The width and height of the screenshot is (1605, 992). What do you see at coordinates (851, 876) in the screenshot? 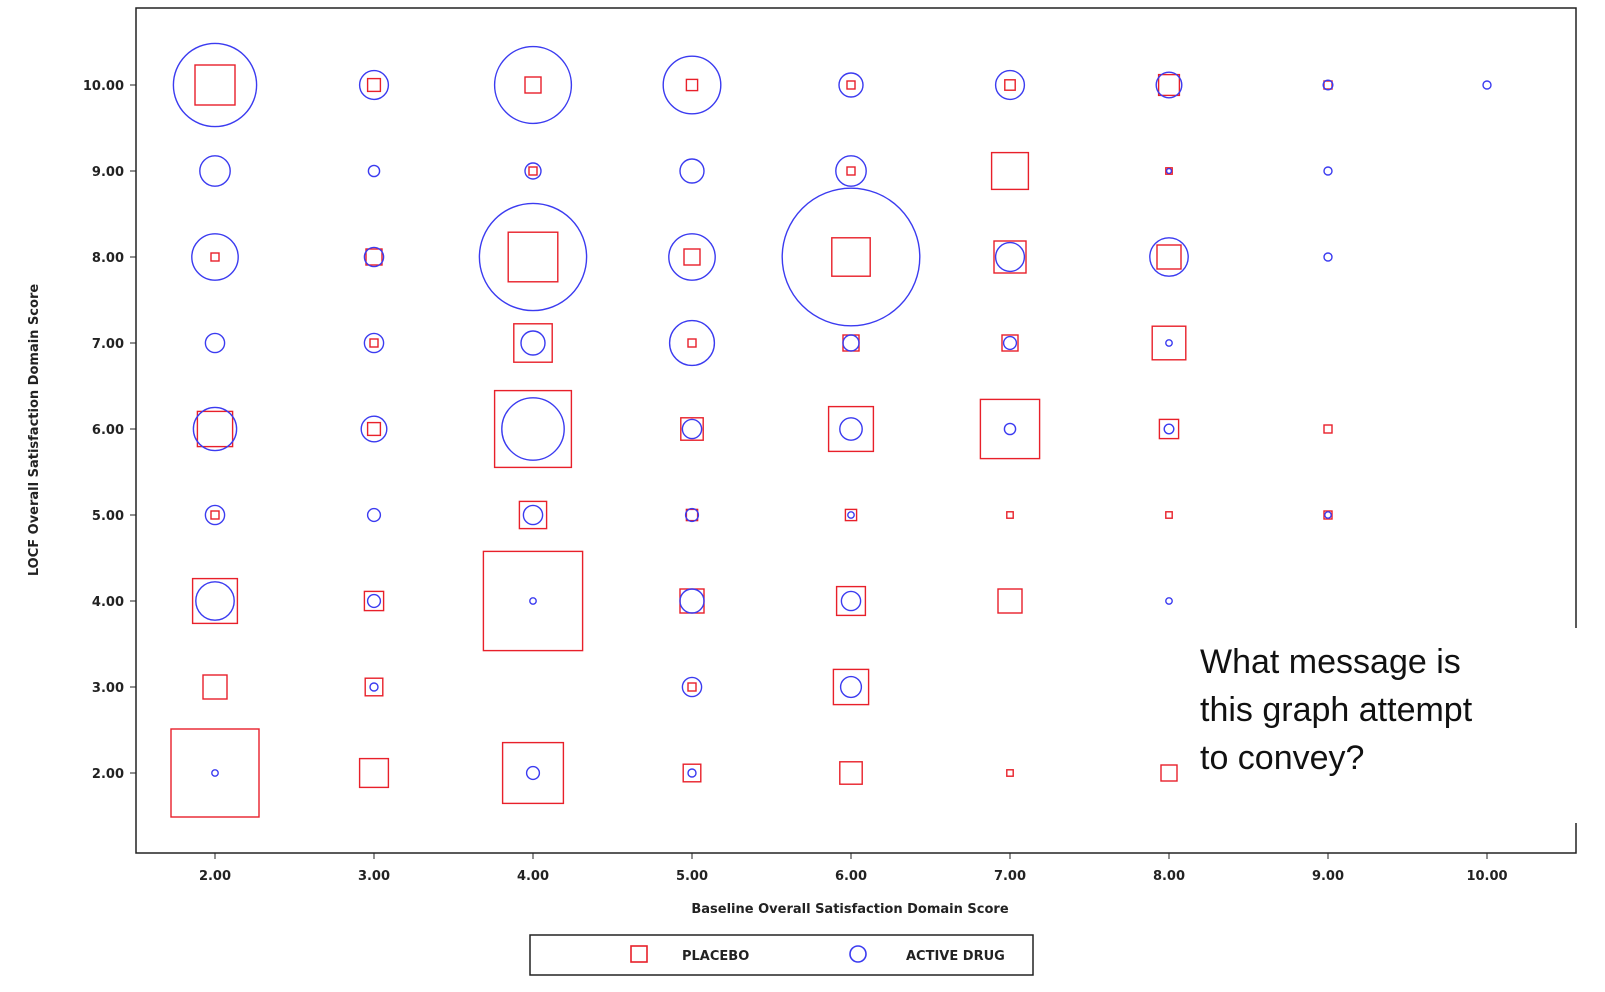
I see `x-tick-label: 6.00` at bounding box center [851, 876].